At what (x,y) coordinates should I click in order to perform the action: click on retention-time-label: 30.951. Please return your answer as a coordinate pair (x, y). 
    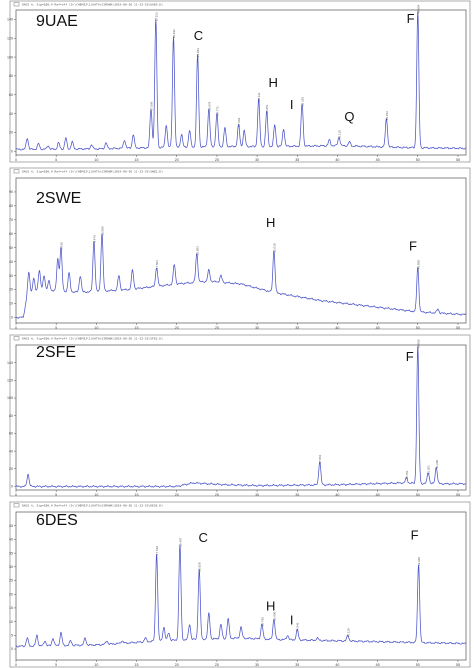
    Looking at the image, I should click on (267, 109).